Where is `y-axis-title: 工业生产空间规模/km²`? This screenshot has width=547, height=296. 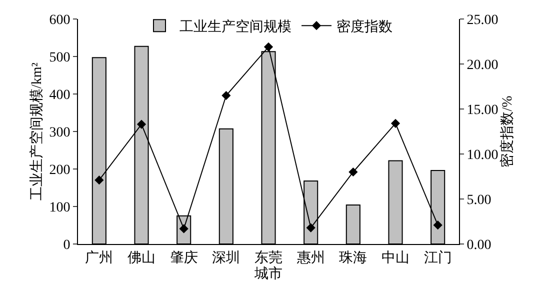
y-axis-title: 工业生产空间规模/km² is located at coordinates (36, 131).